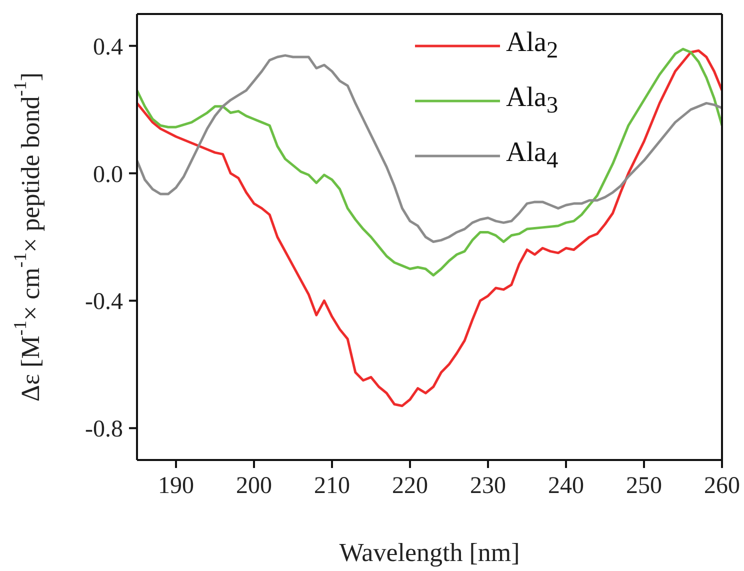 The height and width of the screenshot is (571, 744). I want to click on x-tick-label: 190, so click(176, 486).